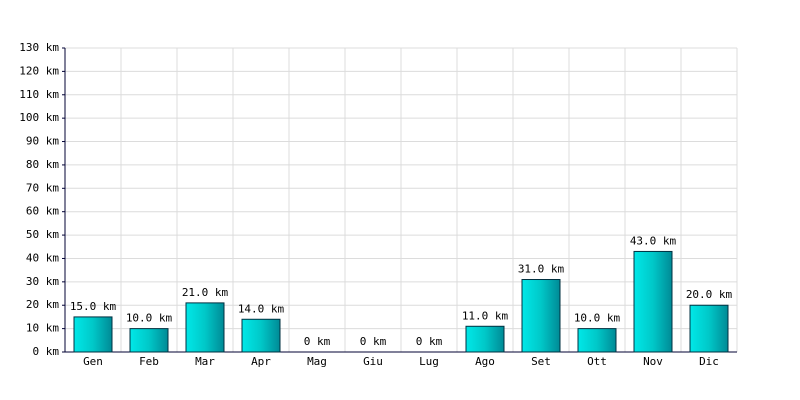 The height and width of the screenshot is (400, 800). What do you see at coordinates (205, 292) in the screenshot?
I see `value-label: 21.0 km` at bounding box center [205, 292].